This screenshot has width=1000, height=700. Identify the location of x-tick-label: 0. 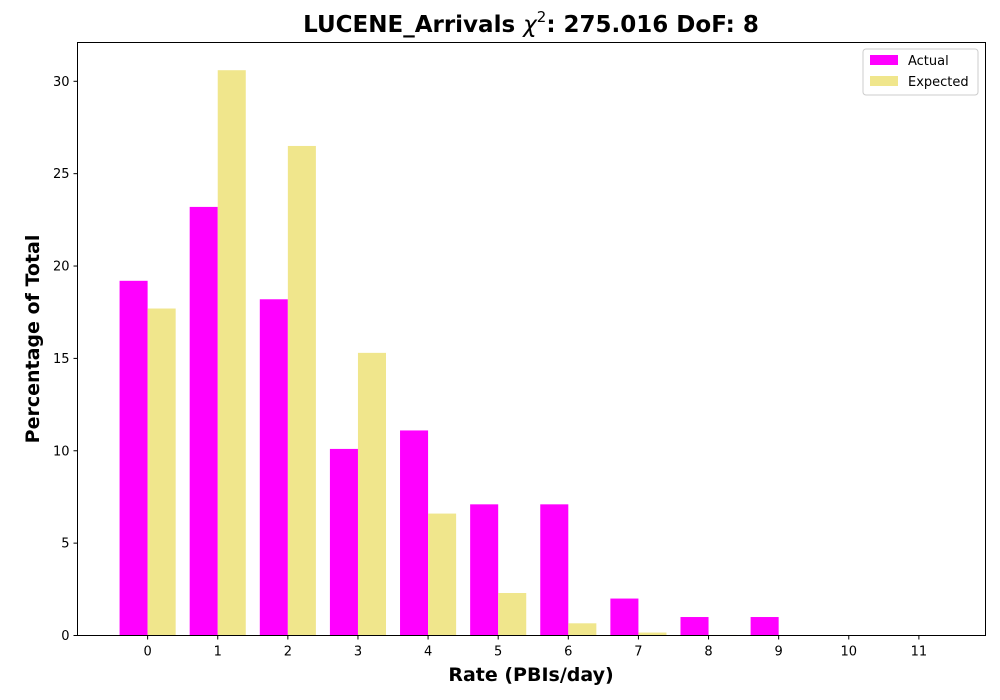
(147, 652).